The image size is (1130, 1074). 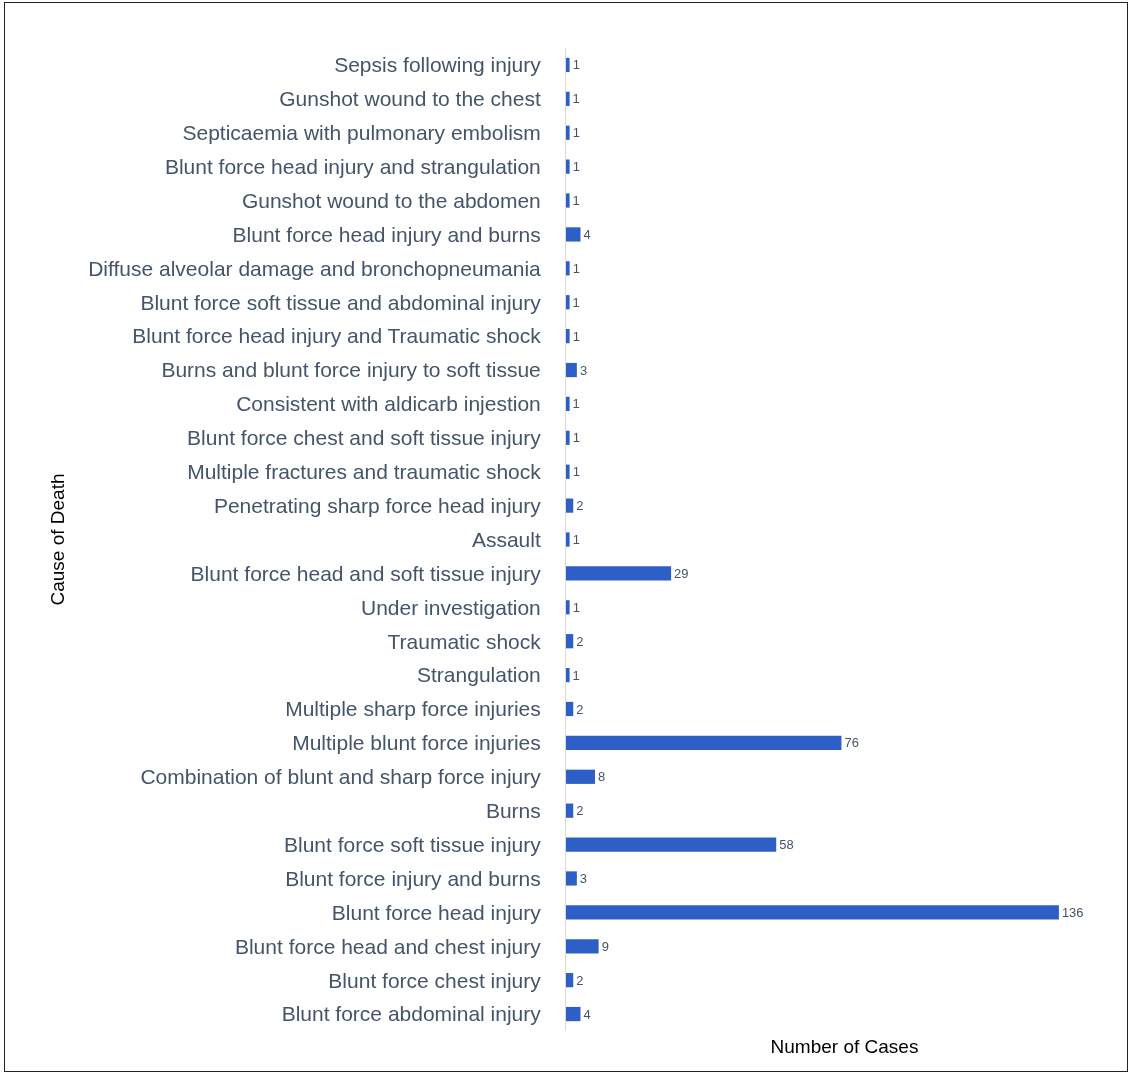 What do you see at coordinates (413, 844) in the screenshot?
I see `y-tick-label: Blunt force soft tissue injury` at bounding box center [413, 844].